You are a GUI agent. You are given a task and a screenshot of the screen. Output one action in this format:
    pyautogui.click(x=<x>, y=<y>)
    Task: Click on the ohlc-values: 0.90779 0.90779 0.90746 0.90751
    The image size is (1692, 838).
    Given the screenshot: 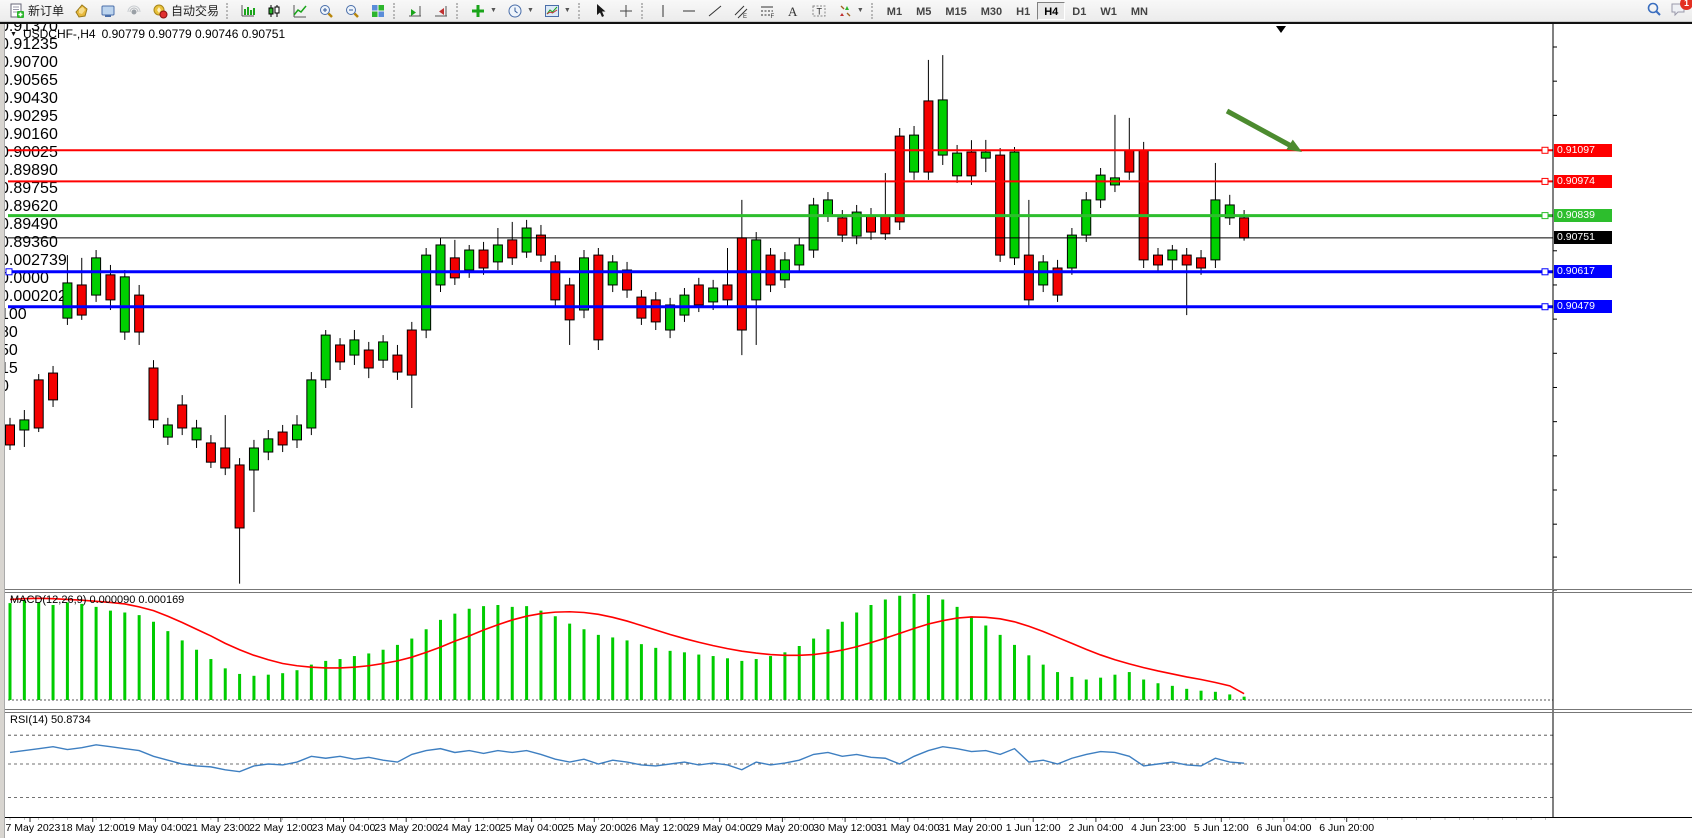 What is the action you would take?
    pyautogui.click(x=193, y=34)
    